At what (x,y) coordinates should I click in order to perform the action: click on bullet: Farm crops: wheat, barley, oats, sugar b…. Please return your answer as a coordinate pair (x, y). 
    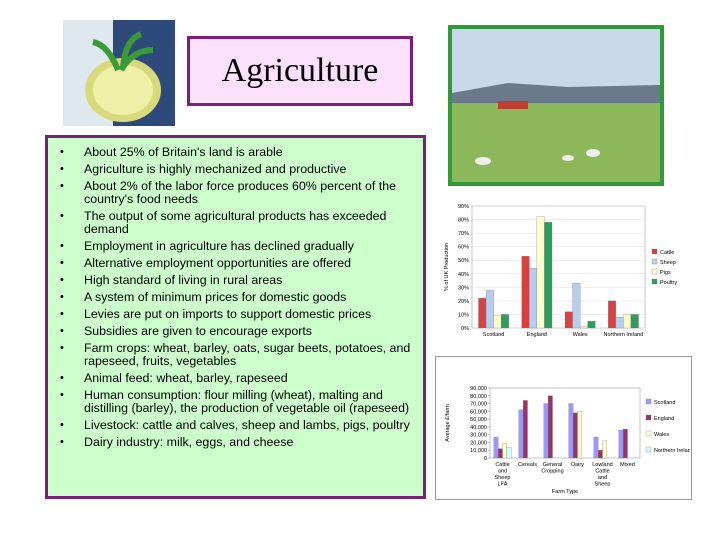
    Looking at the image, I should click on (236, 355).